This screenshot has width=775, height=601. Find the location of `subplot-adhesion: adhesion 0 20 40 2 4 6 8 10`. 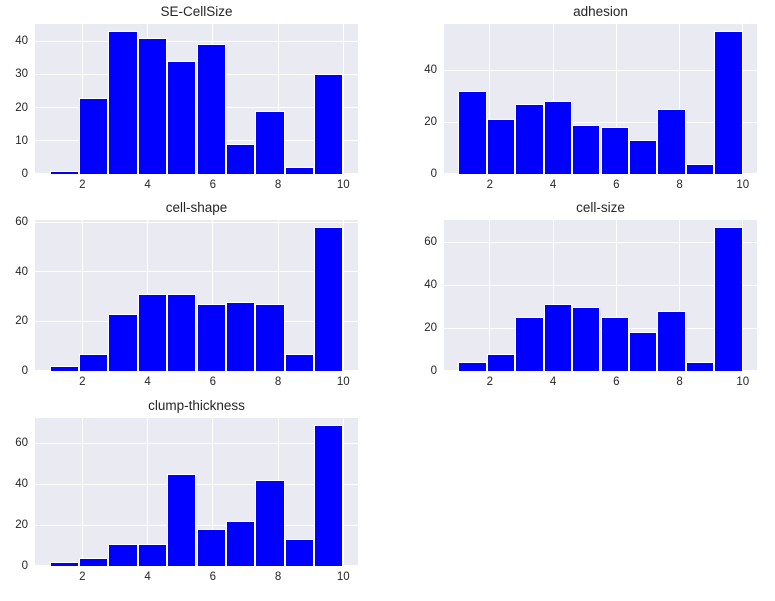

subplot-adhesion: adhesion 0 20 40 2 4 6 8 10 is located at coordinates (590, 97).